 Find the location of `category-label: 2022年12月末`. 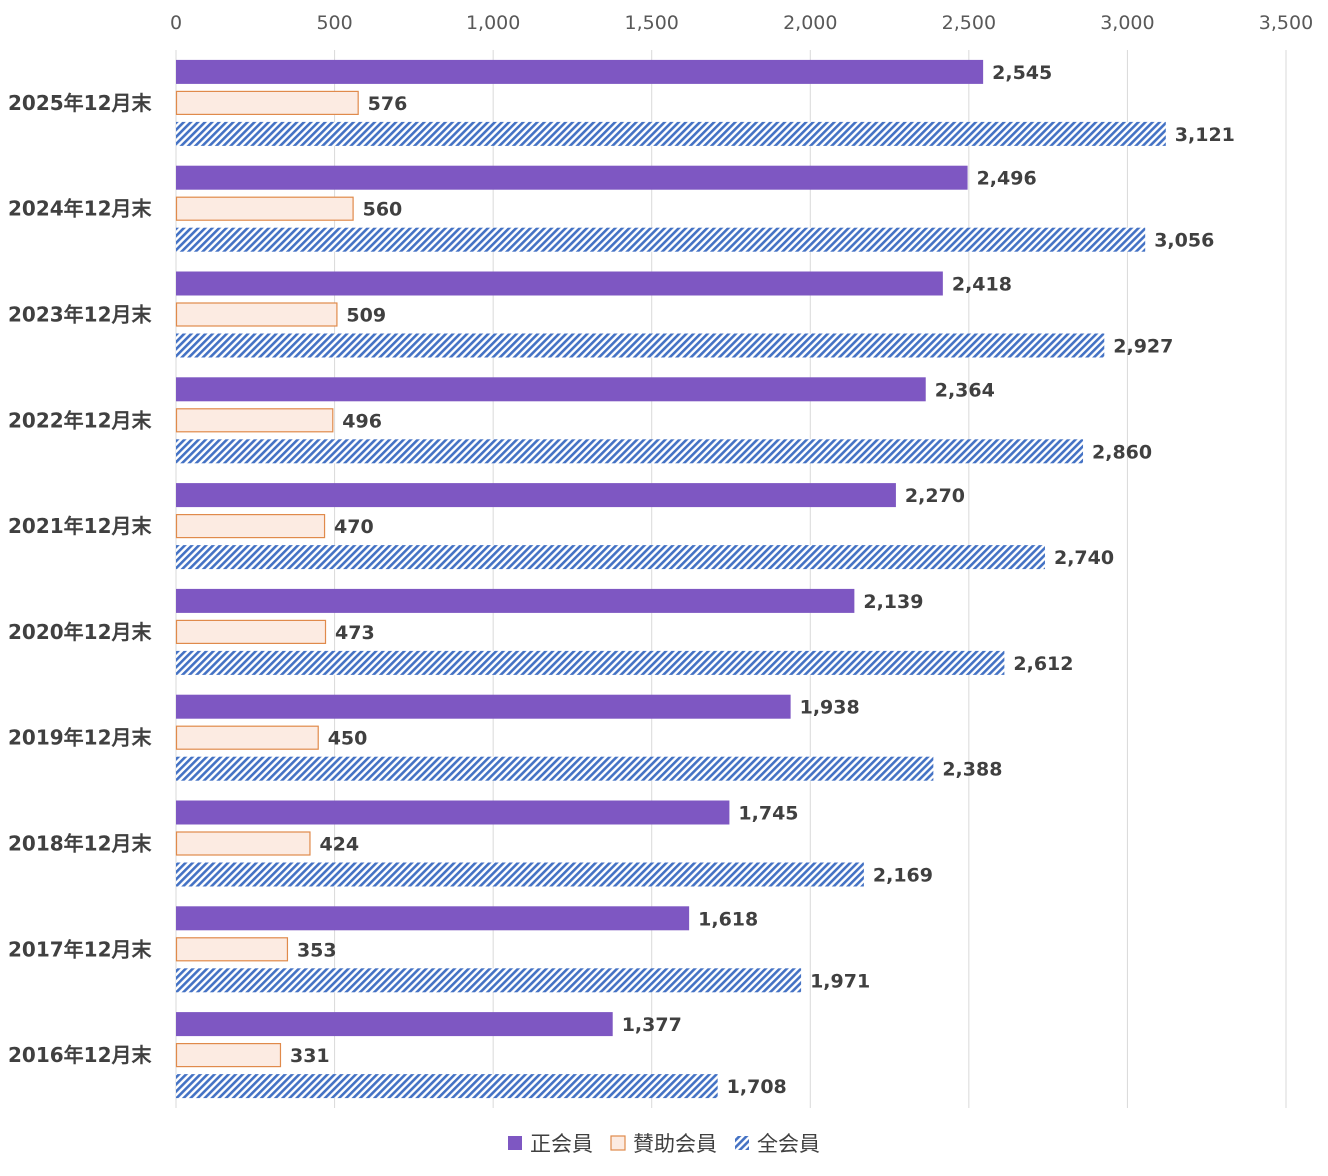

category-label: 2022年12月末 is located at coordinates (80, 420).